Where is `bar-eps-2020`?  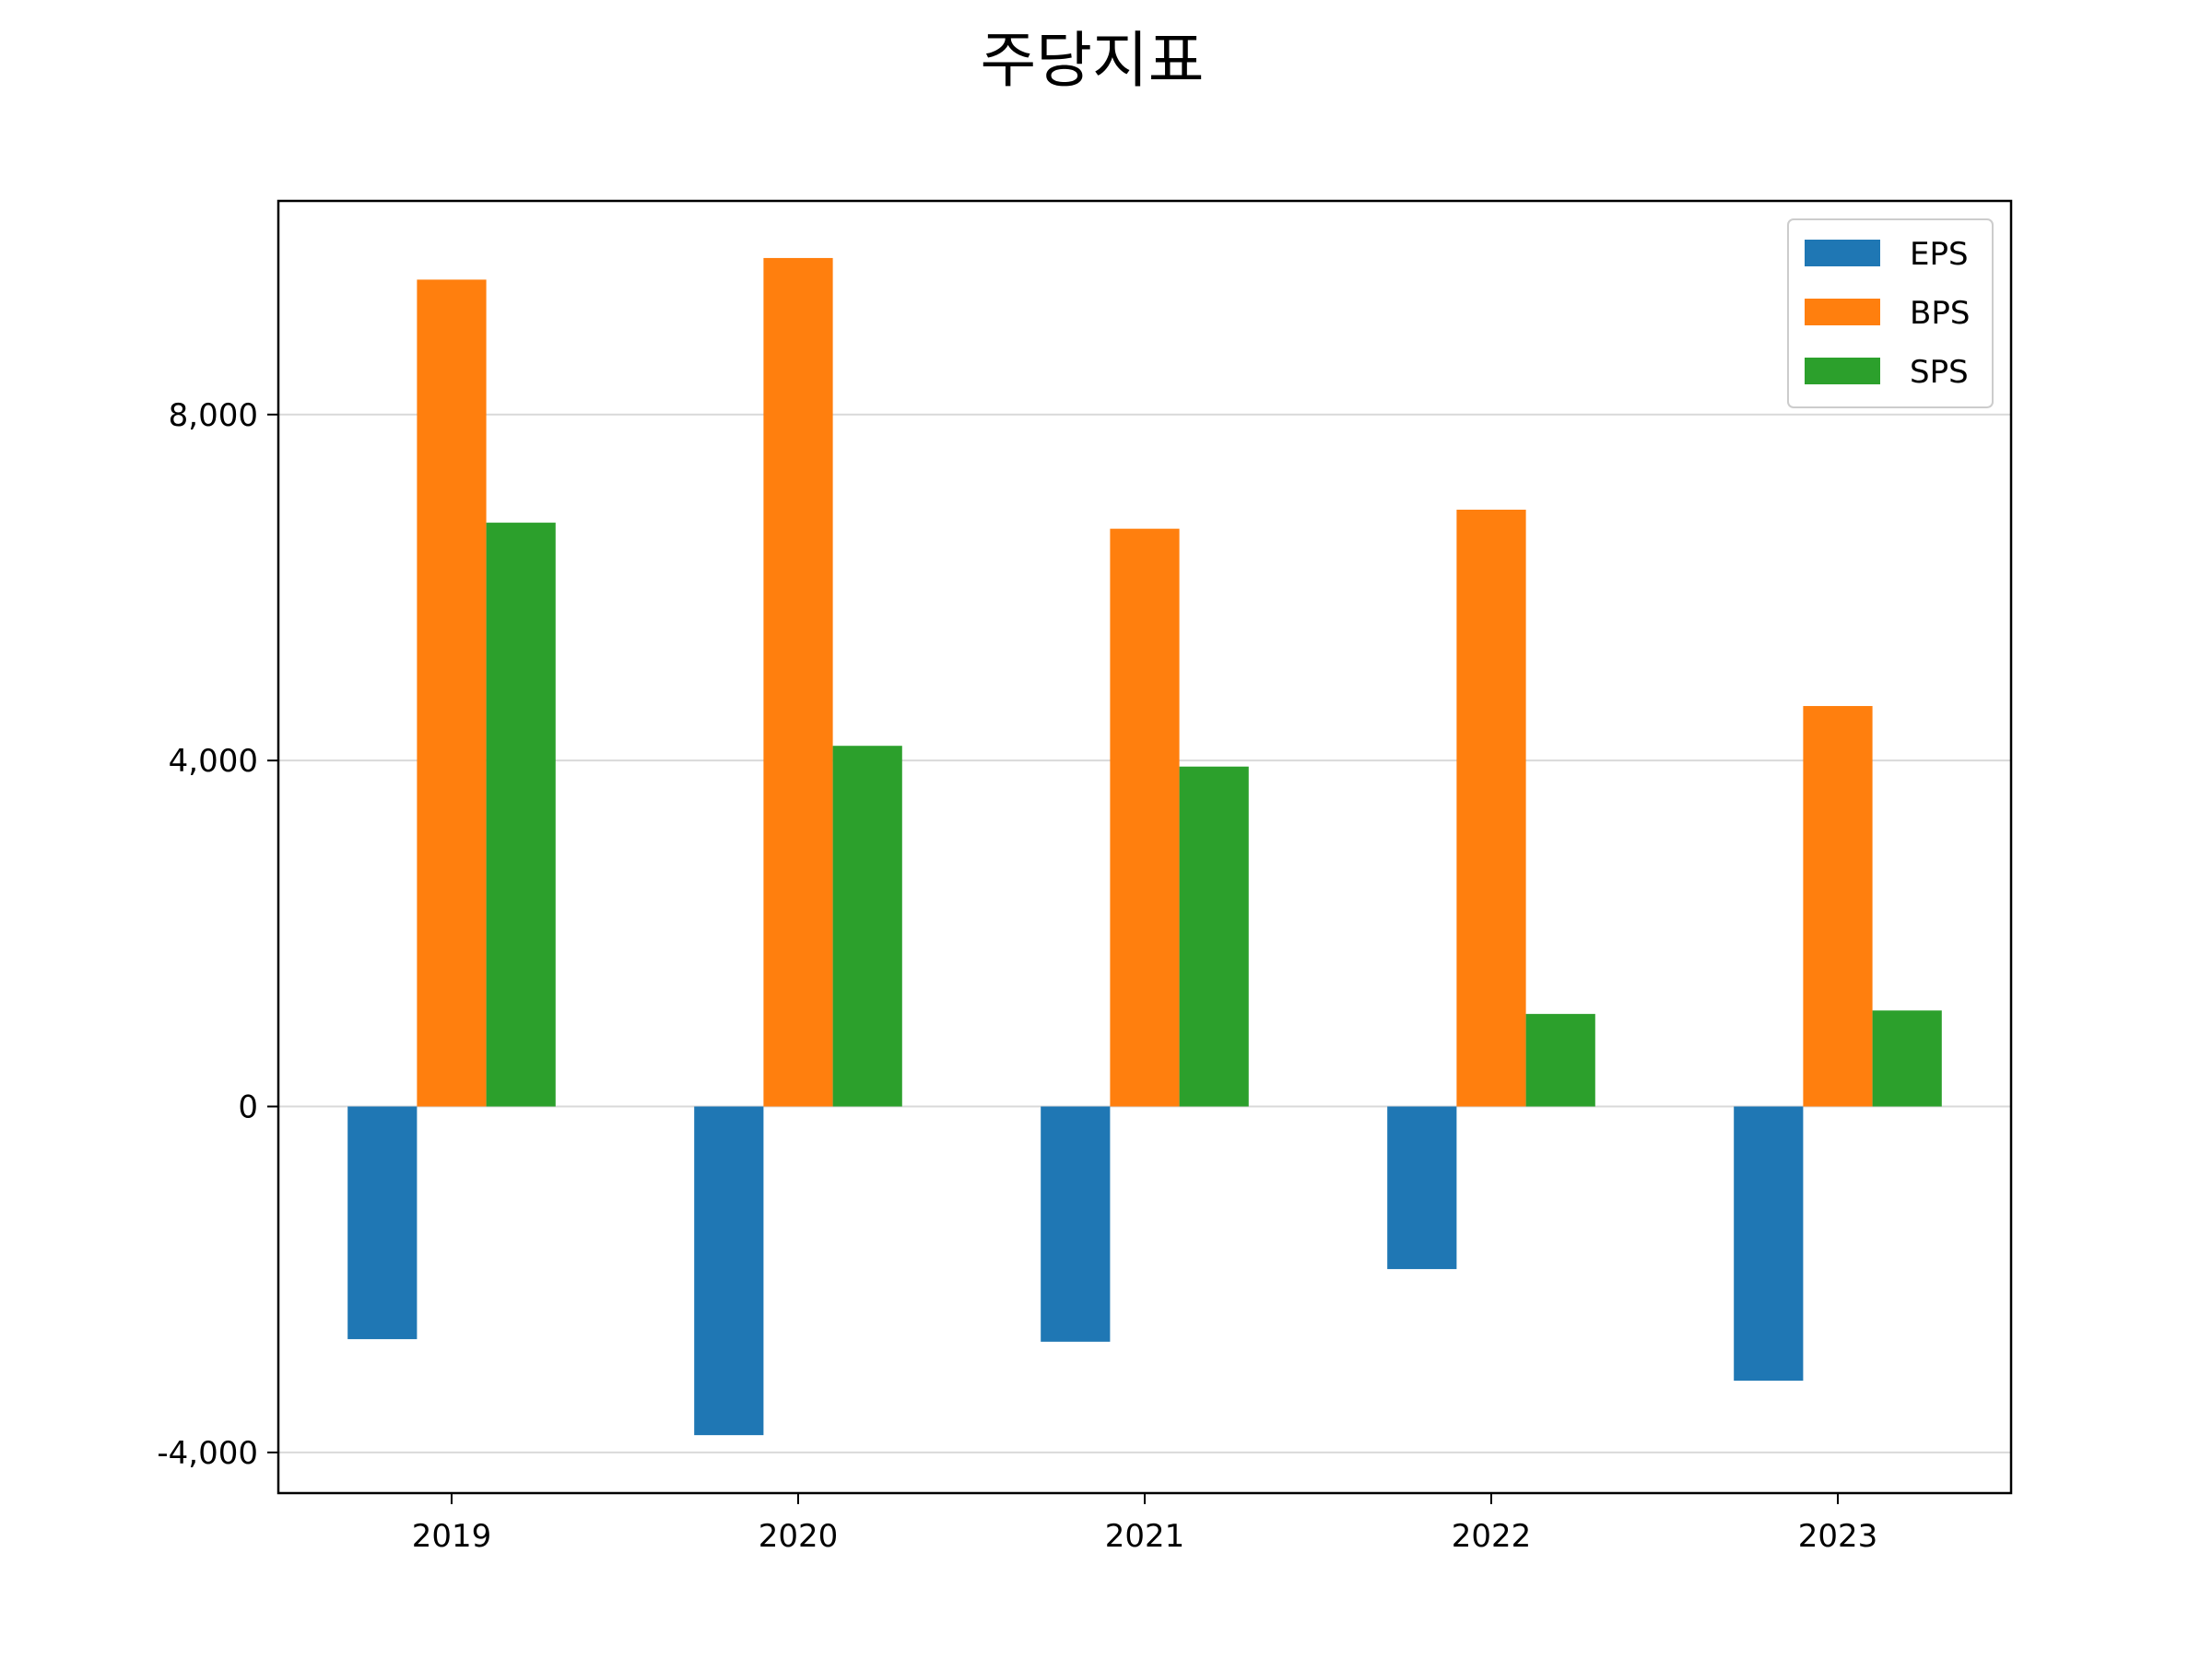
bar-eps-2020 is located at coordinates (729, 1271).